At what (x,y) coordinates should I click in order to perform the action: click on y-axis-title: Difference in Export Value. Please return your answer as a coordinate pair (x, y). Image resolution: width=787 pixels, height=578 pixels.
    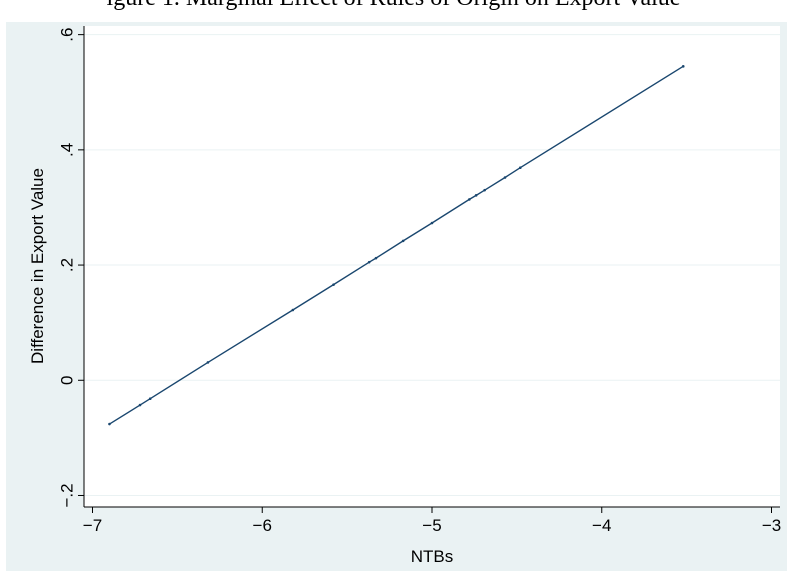
    Looking at the image, I should click on (37, 266).